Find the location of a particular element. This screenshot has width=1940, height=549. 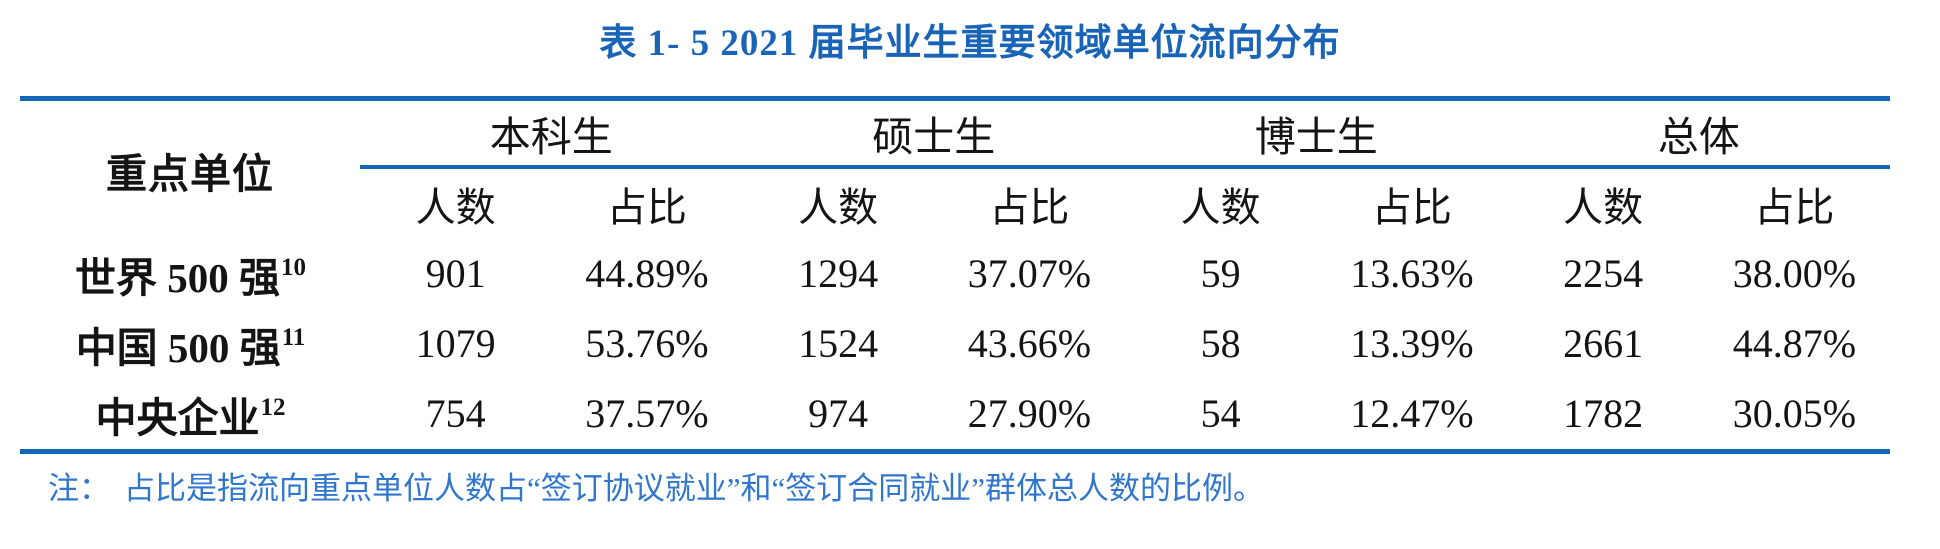

cell-value: 13.63% is located at coordinates (1412, 273).